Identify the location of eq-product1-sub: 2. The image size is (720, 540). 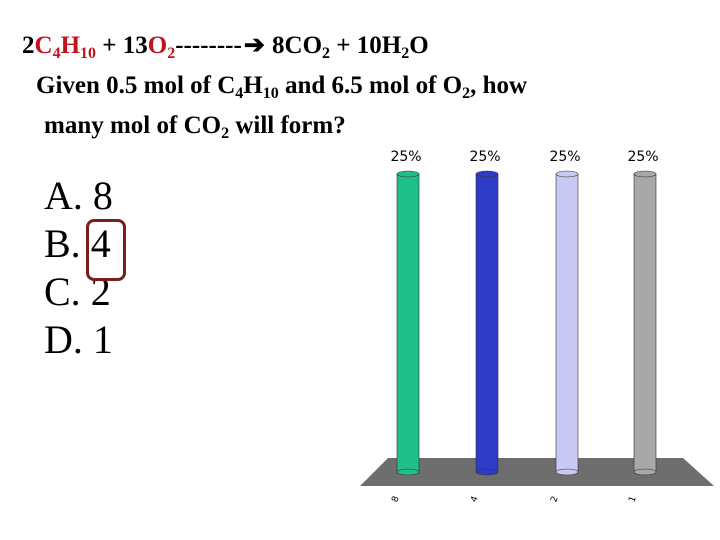
(326, 53).